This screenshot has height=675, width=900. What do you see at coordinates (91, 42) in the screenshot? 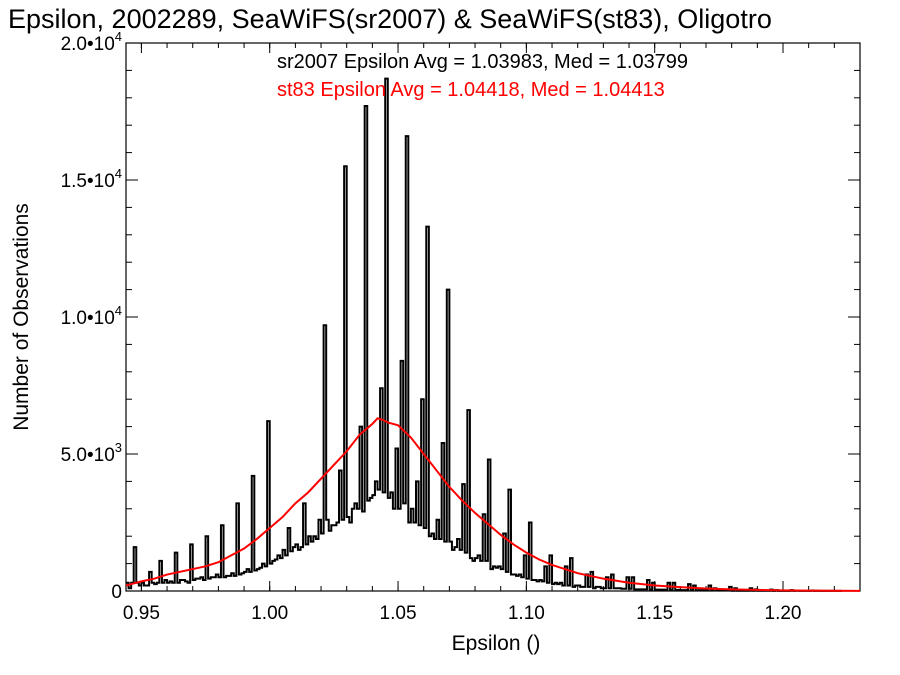
I see `y-tick-label: 2.0•104` at bounding box center [91, 42].